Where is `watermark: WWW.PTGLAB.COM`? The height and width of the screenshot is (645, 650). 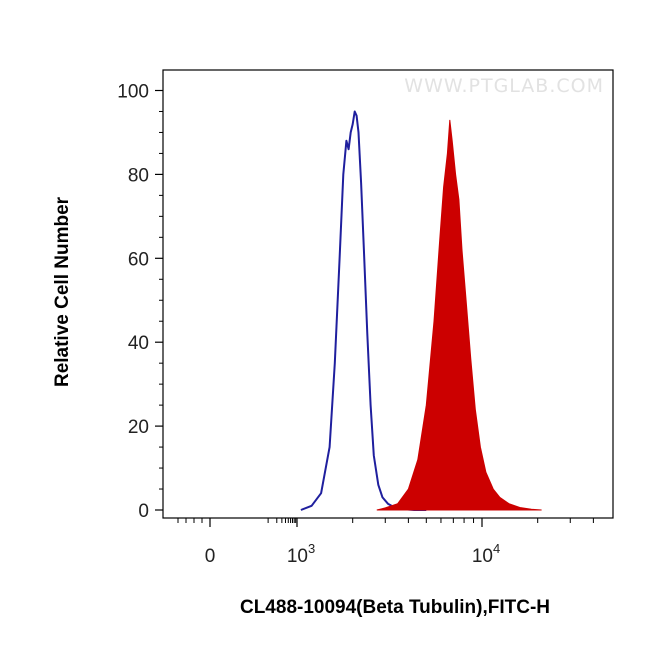 watermark: WWW.PTGLAB.COM is located at coordinates (504, 86).